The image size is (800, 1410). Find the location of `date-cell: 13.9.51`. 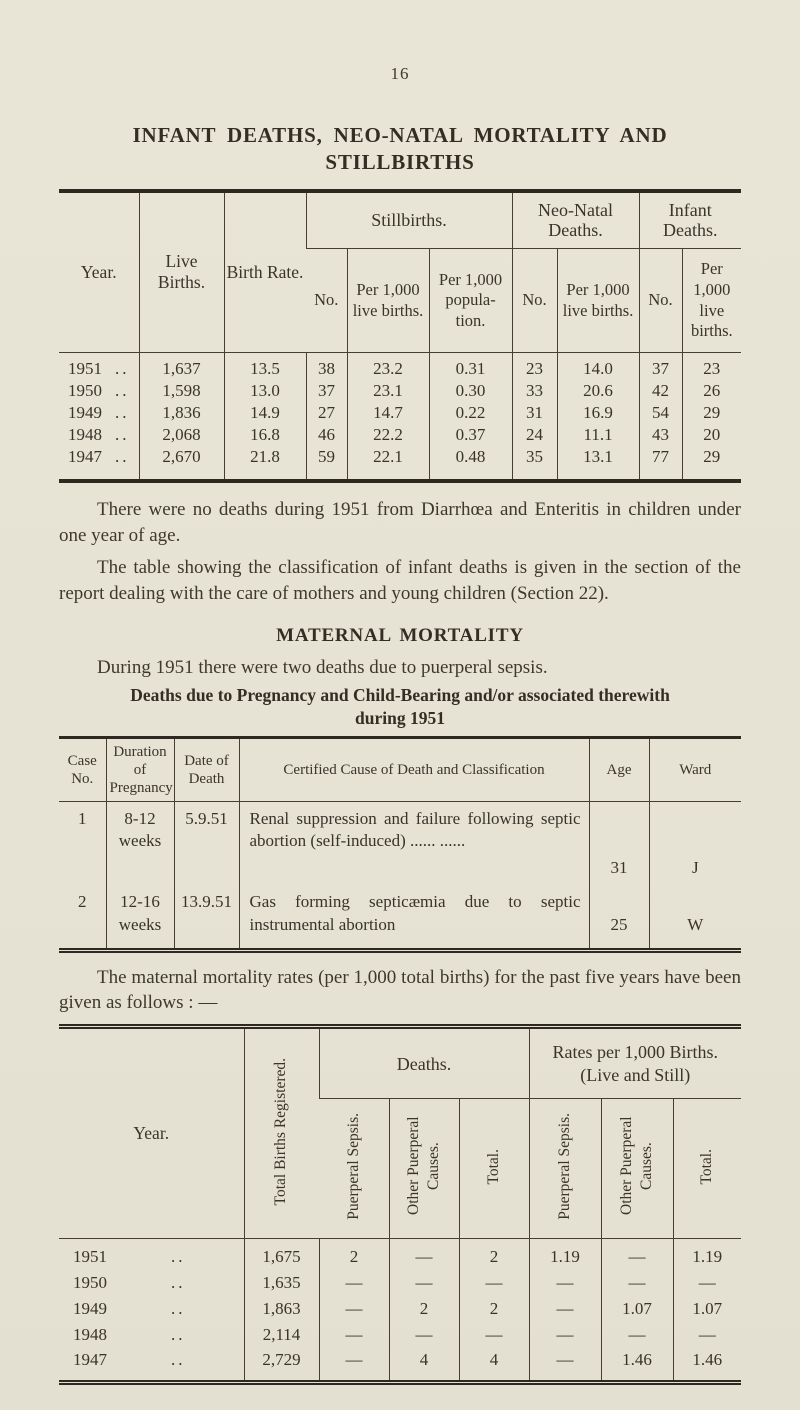

date-cell: 13.9.51 is located at coordinates (206, 918).